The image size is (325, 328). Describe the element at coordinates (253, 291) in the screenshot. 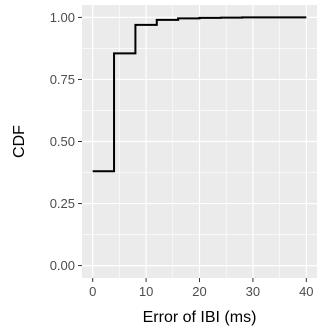

I see `x-tick-label: 30` at that location.